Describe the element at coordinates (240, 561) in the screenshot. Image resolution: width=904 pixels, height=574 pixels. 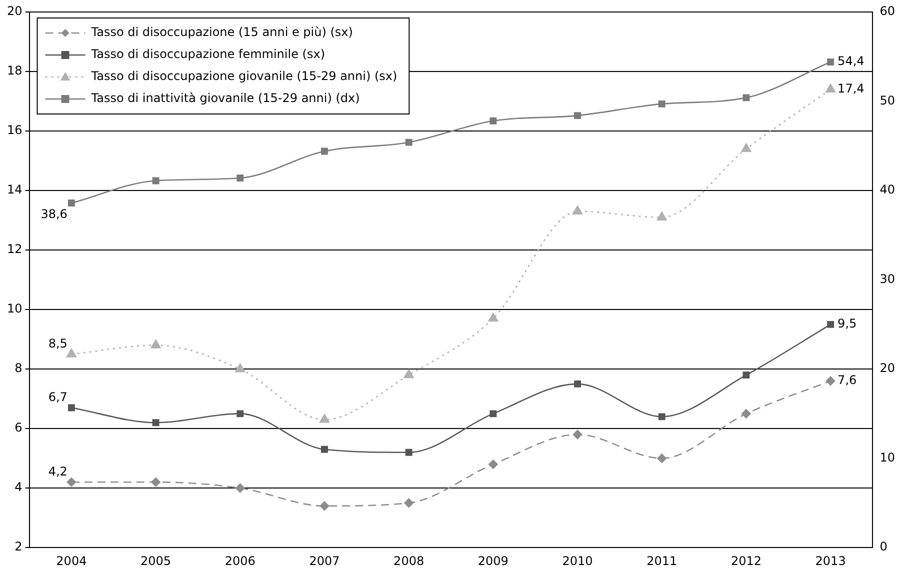
I see `x-tick-label: 2006` at that location.